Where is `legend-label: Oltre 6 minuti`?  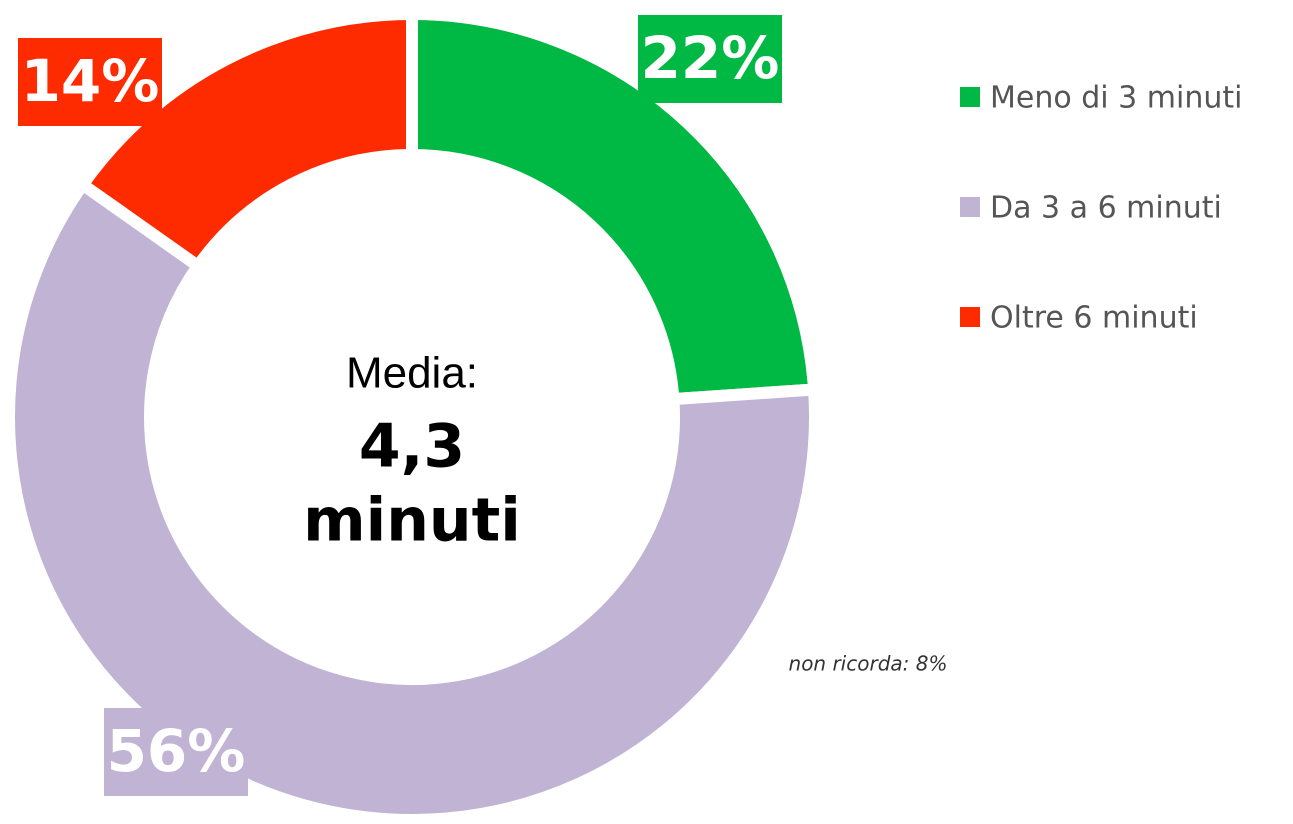
legend-label: Oltre 6 minuti is located at coordinates (1094, 318).